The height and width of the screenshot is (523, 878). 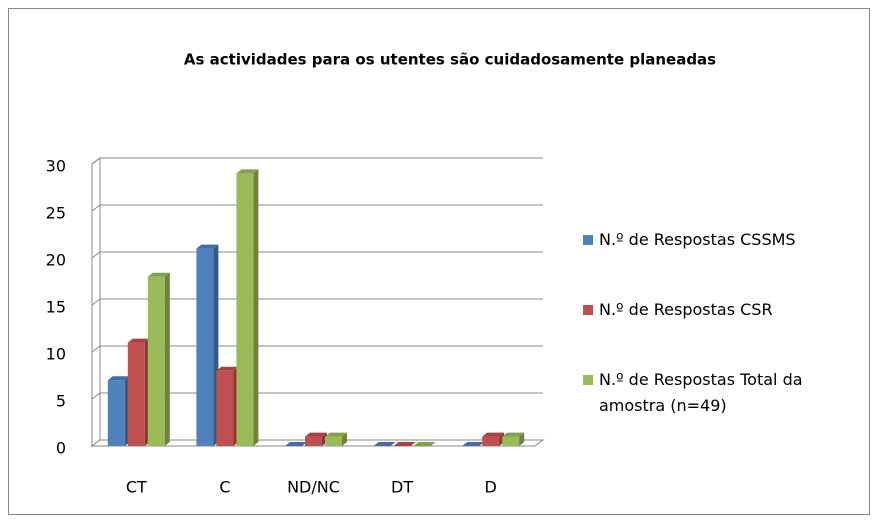 What do you see at coordinates (697, 239) in the screenshot?
I see `legend-label: N.º de Respostas CSSMS` at bounding box center [697, 239].